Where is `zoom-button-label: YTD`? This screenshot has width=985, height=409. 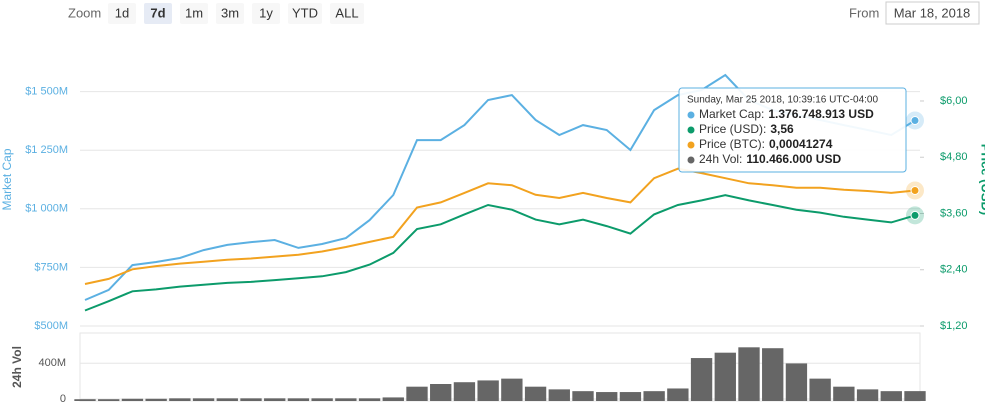 zoom-button-label: YTD is located at coordinates (305, 12).